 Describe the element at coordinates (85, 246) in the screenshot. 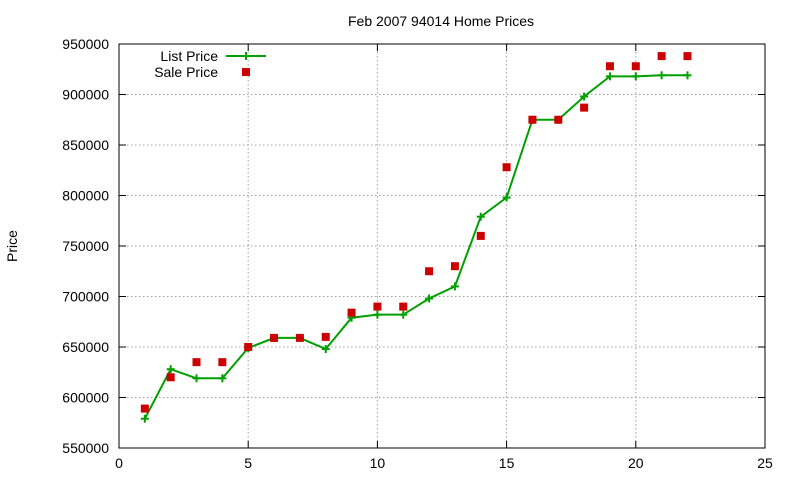

I see `y-tick-label: 750000` at that location.